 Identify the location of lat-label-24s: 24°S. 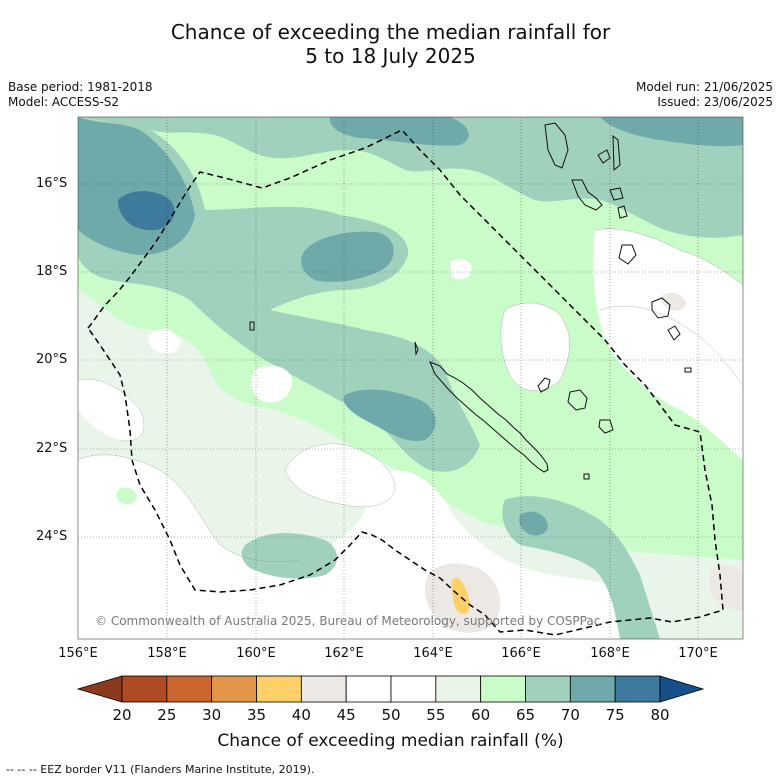
(52, 536).